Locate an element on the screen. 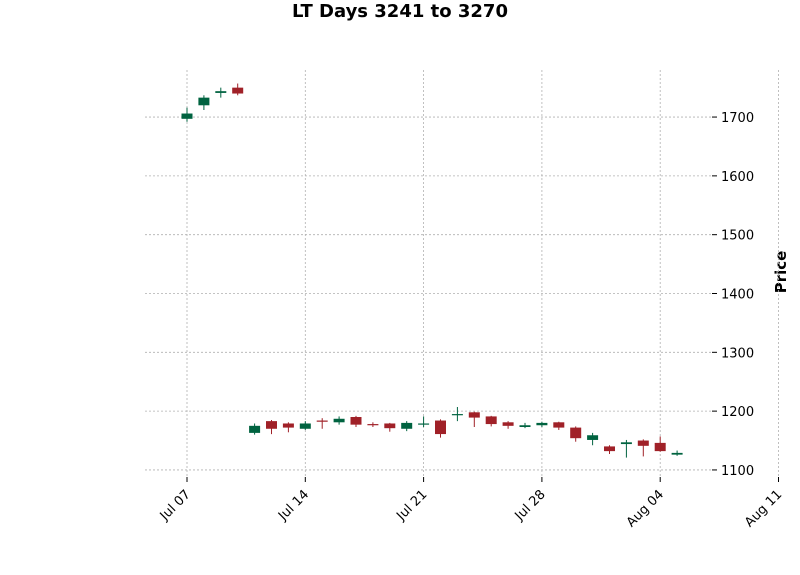 The height and width of the screenshot is (575, 800). y-tick-label: 1400 is located at coordinates (737, 294).